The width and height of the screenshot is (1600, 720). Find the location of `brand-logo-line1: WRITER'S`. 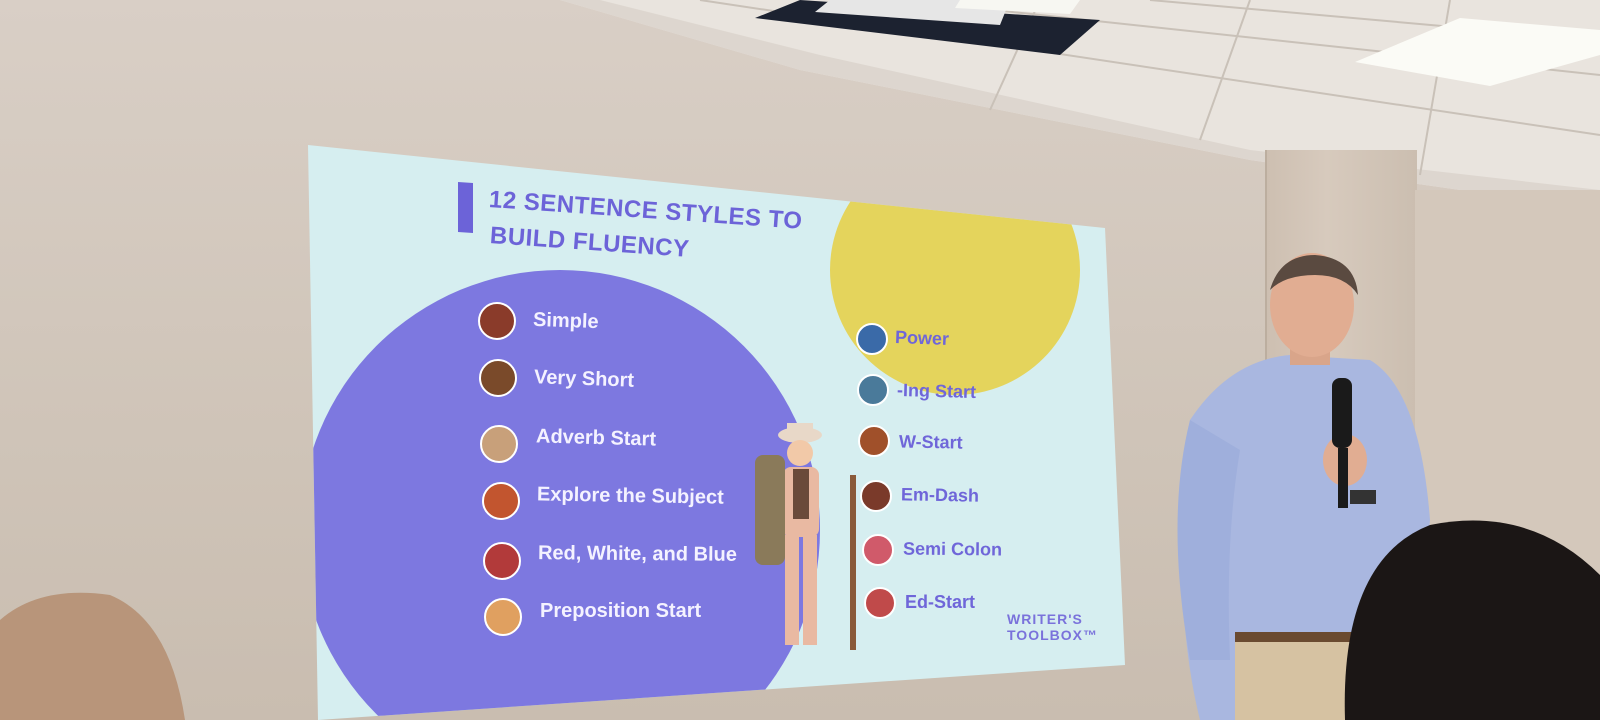

brand-logo-line1: WRITER'S is located at coordinates (1045, 619).